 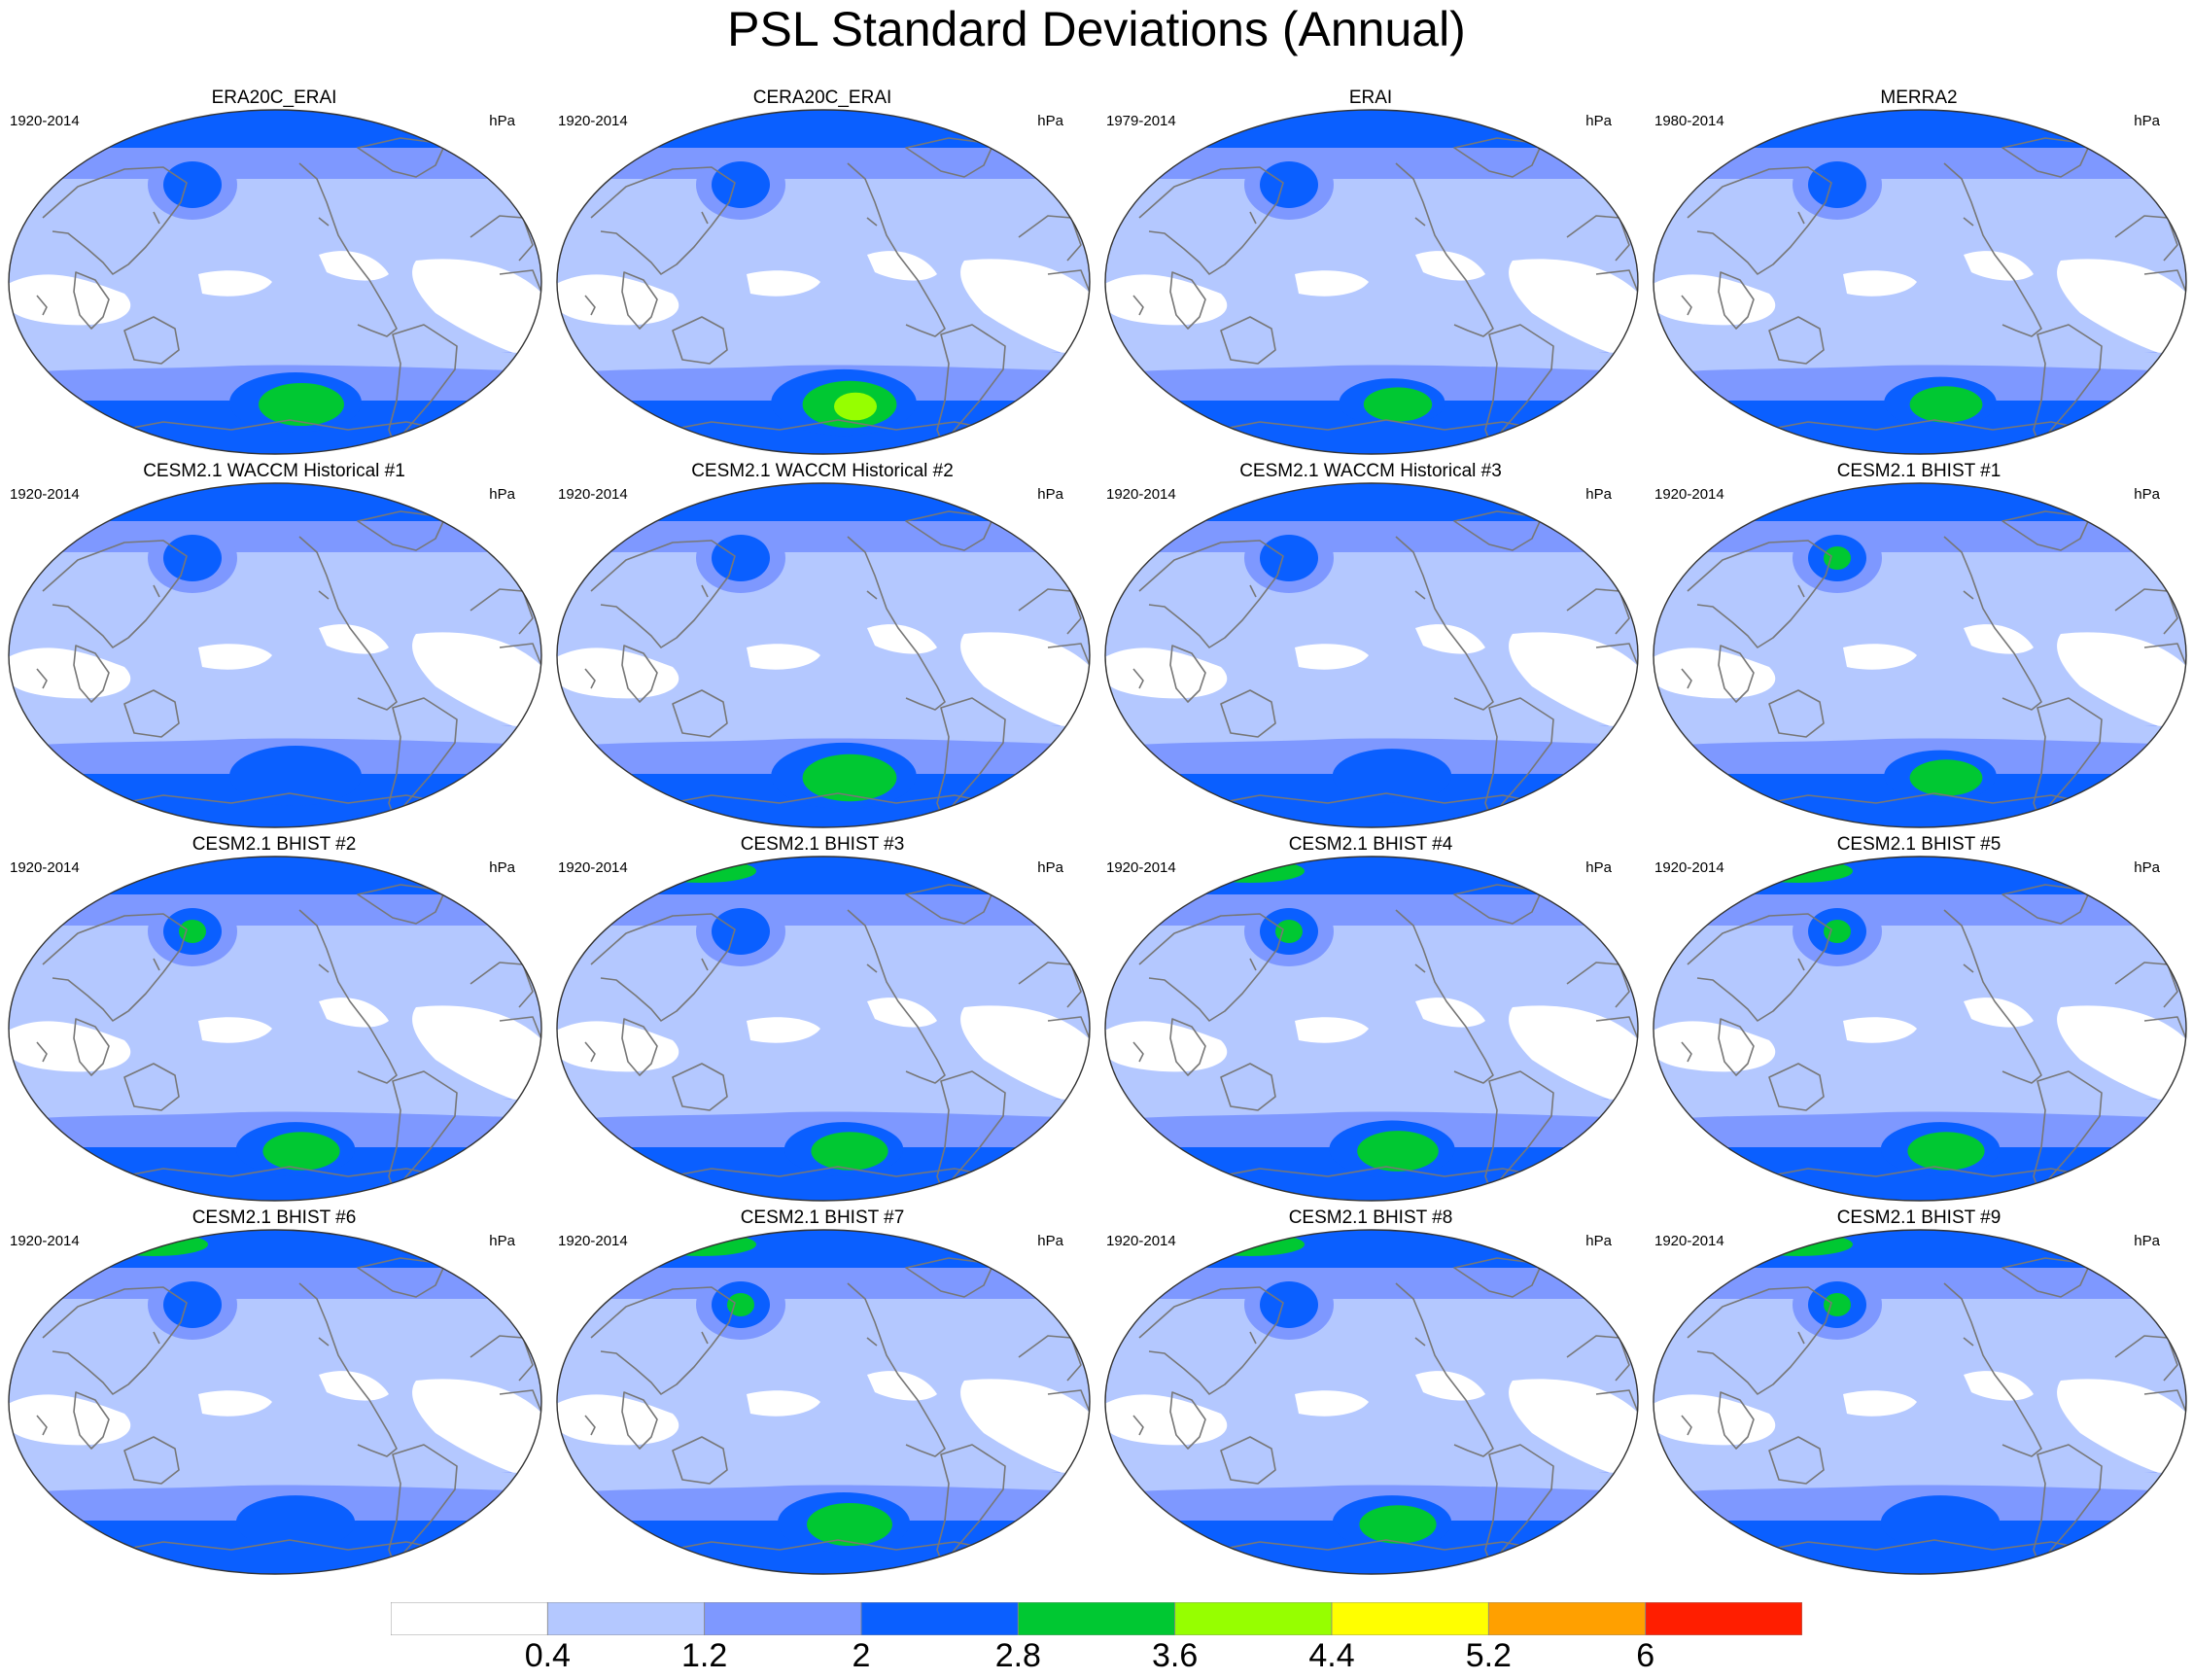 I want to click on panel-title: CESM2.1 BHIST #5, so click(x=1919, y=844).